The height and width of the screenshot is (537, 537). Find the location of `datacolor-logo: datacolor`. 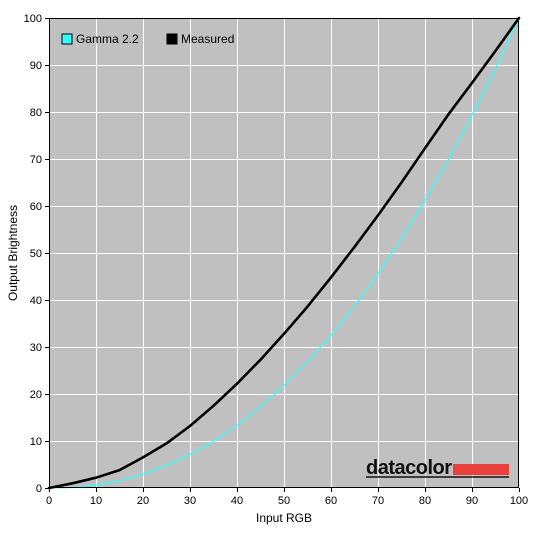

datacolor-logo: datacolor is located at coordinates (437, 468).